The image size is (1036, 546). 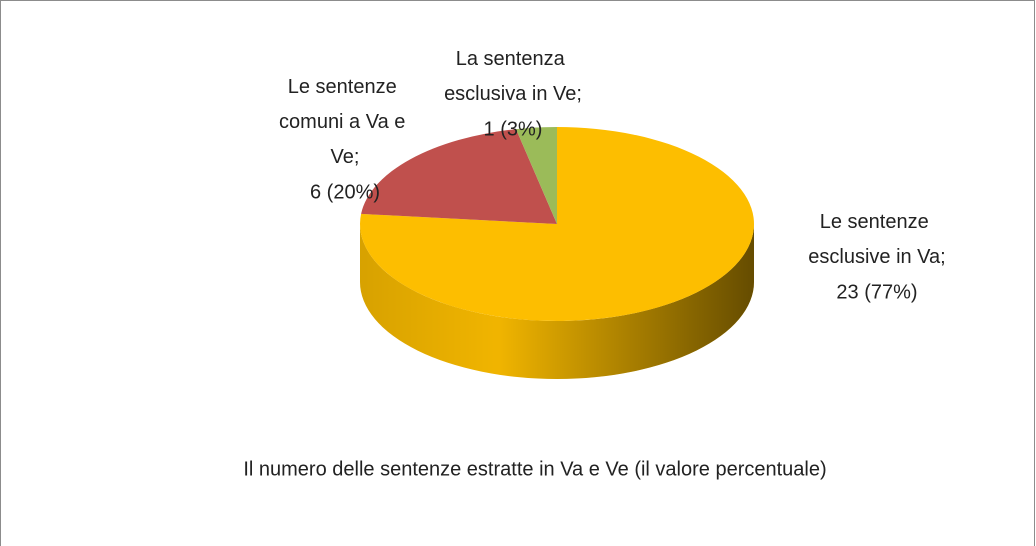 I want to click on slice-label-line: La sentenza, so click(x=513, y=59).